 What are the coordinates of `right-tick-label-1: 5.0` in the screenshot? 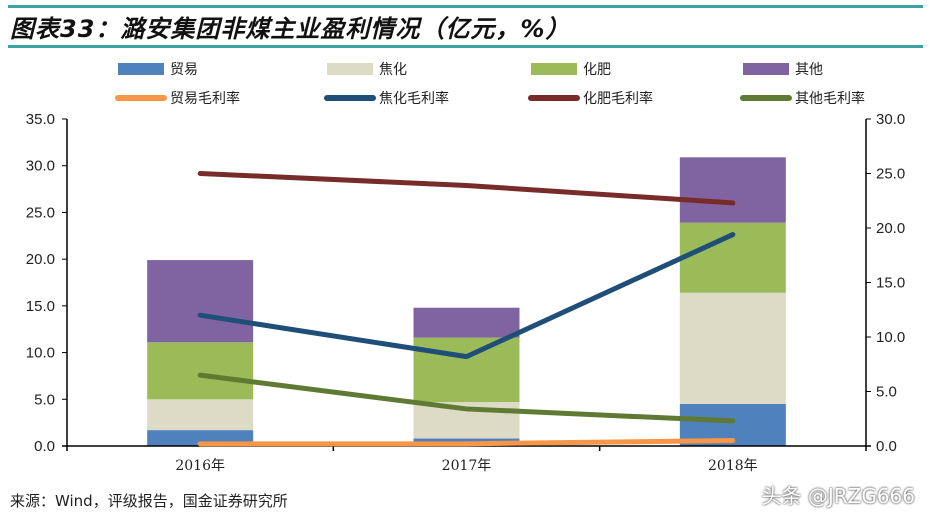 It's located at (886, 392).